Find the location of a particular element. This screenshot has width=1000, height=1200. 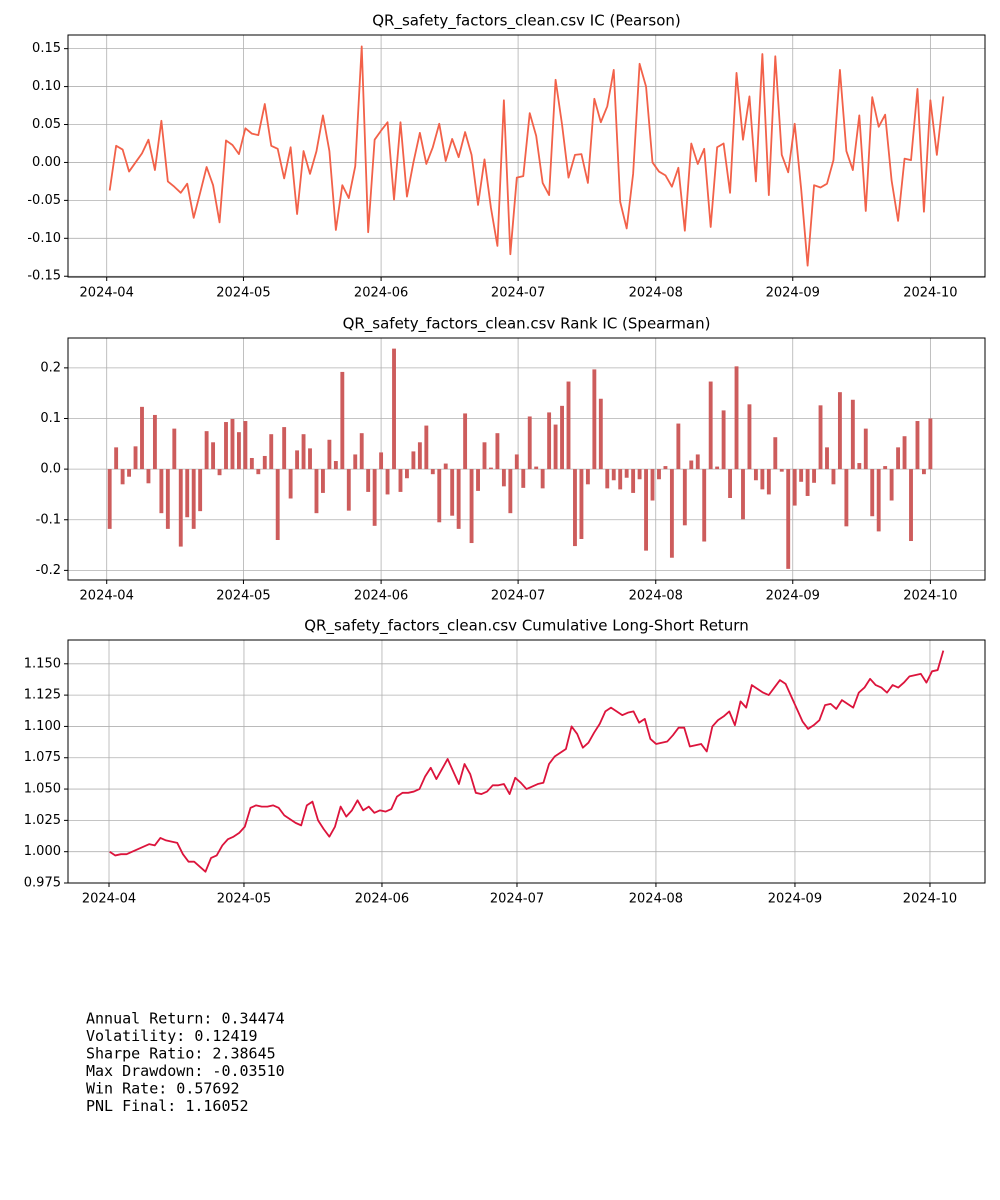

y-tick-label: 0.0 is located at coordinates (50, 469).